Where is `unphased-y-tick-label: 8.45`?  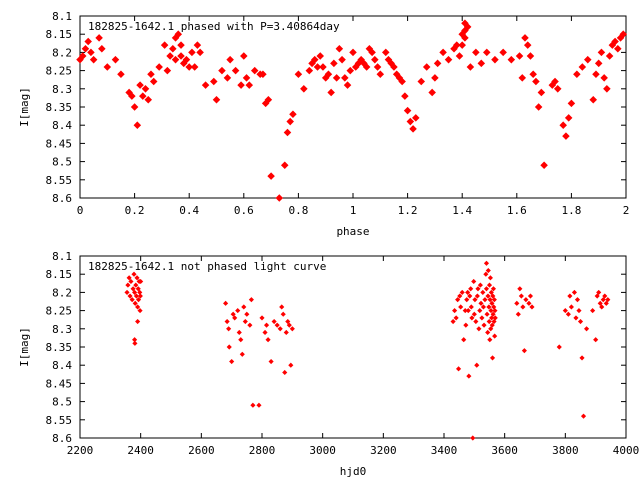 unphased-y-tick-label: 8.45 is located at coordinates (59, 383).